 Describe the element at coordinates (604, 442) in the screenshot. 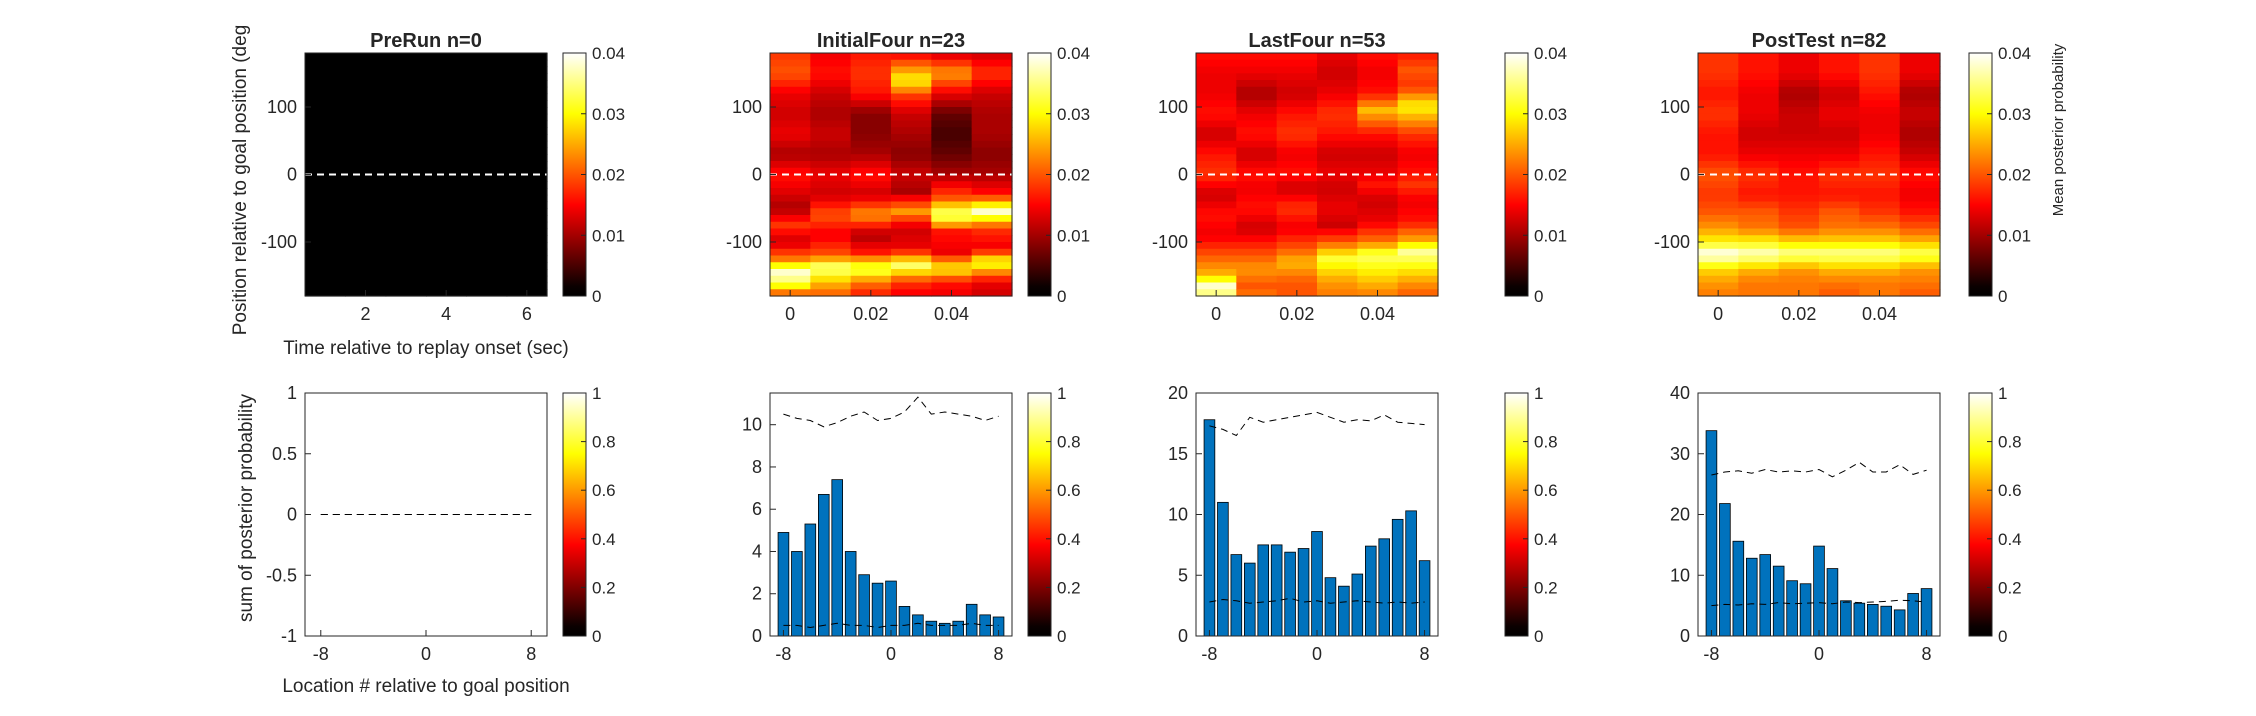

I see `colorbar-tick-label: 0.8` at that location.